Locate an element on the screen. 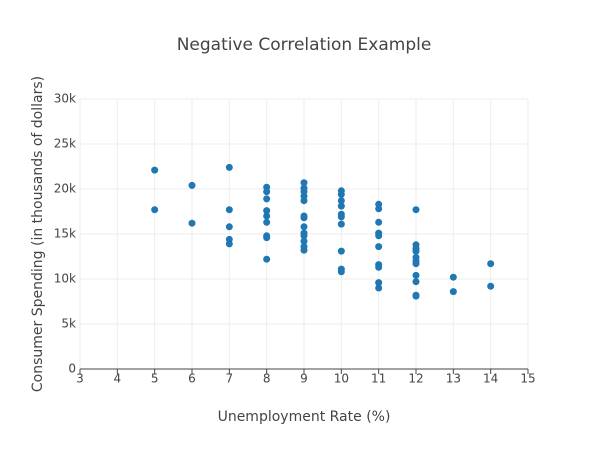  x-tick-label: 12 is located at coordinates (415, 379).